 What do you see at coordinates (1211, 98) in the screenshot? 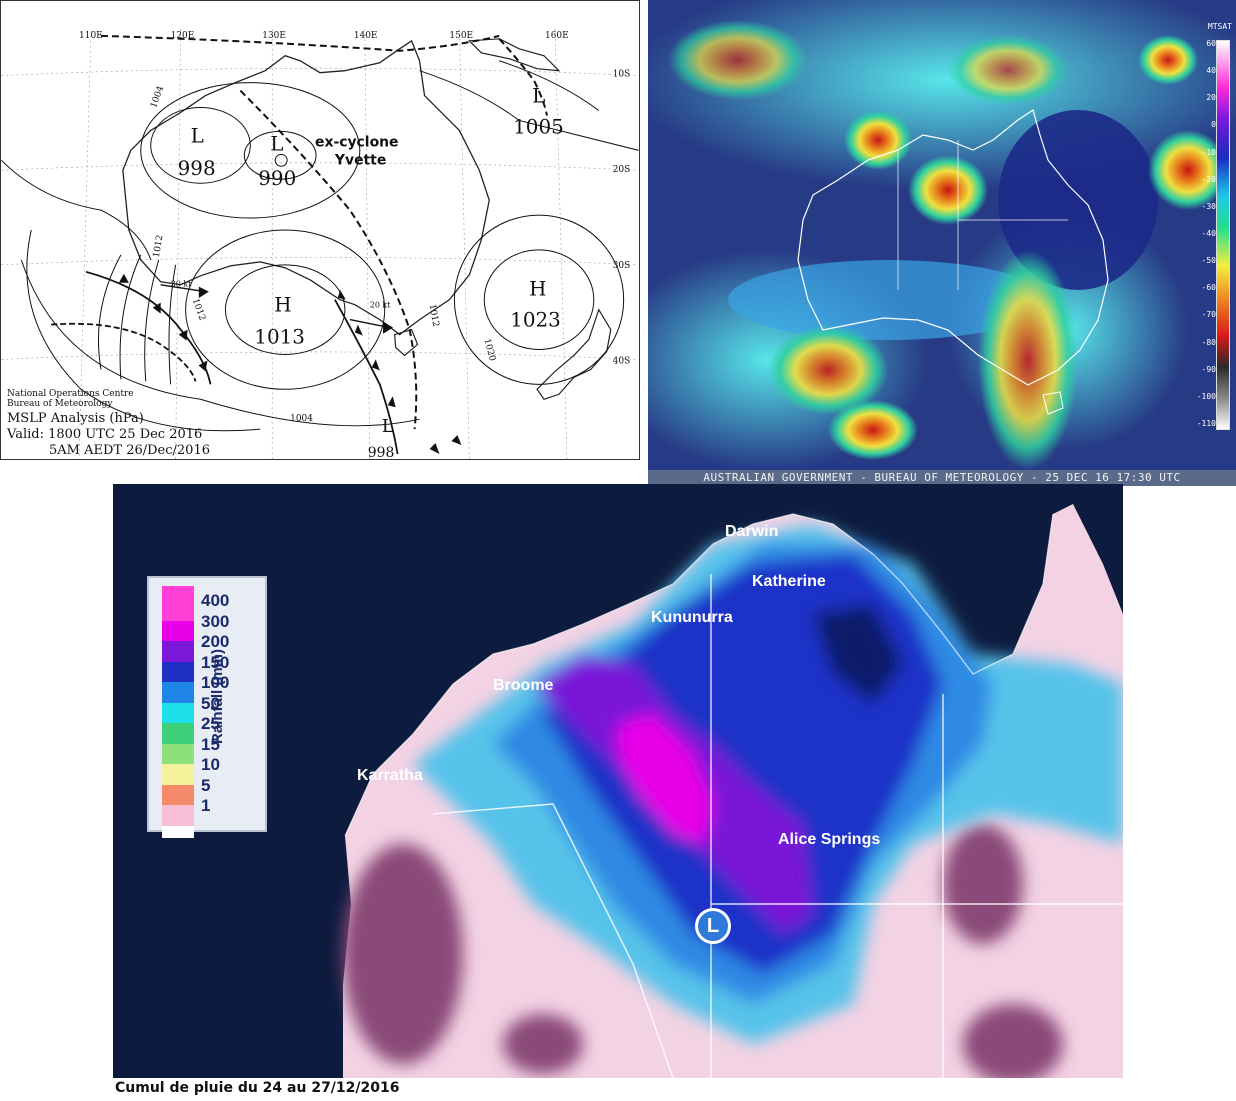
I see `colorbar-label: 20` at bounding box center [1211, 98].